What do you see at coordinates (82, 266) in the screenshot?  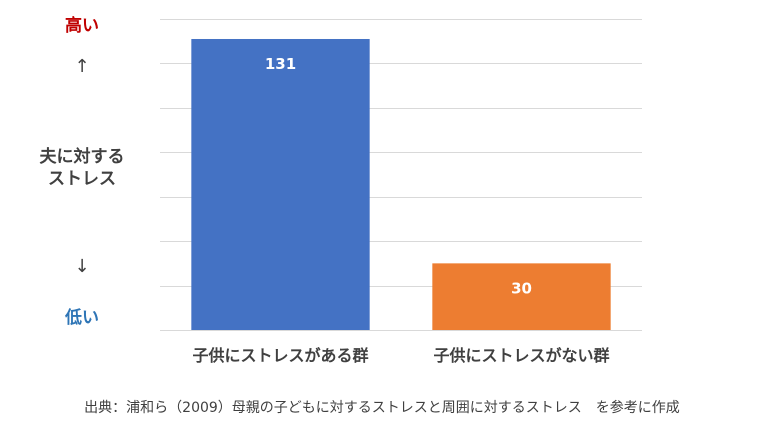 I see `down-arrow-icon: ↓` at bounding box center [82, 266].